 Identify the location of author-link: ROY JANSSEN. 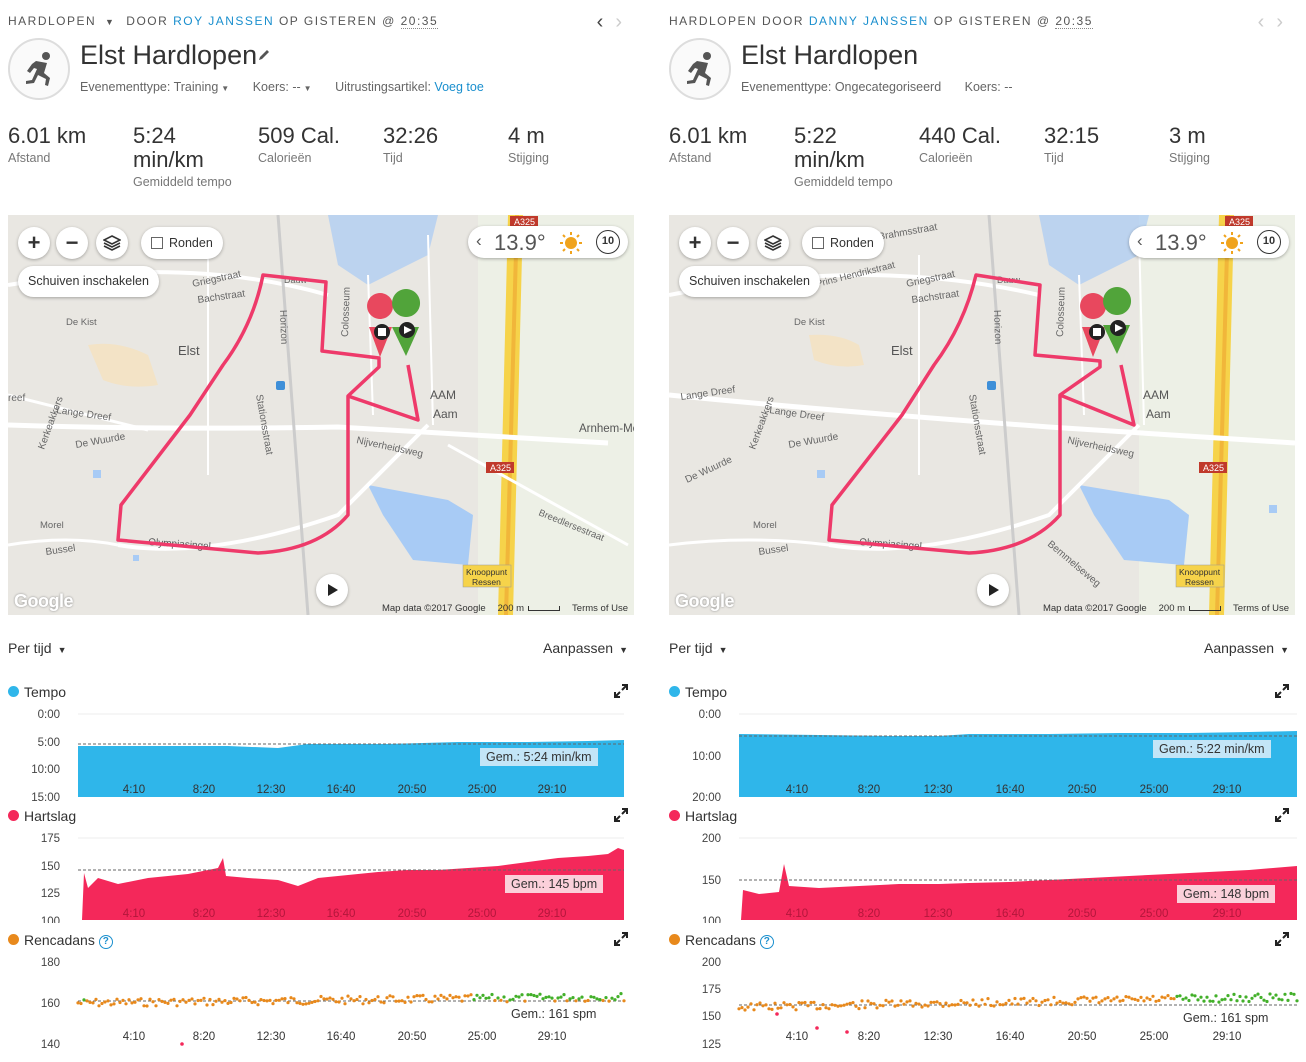
(224, 21).